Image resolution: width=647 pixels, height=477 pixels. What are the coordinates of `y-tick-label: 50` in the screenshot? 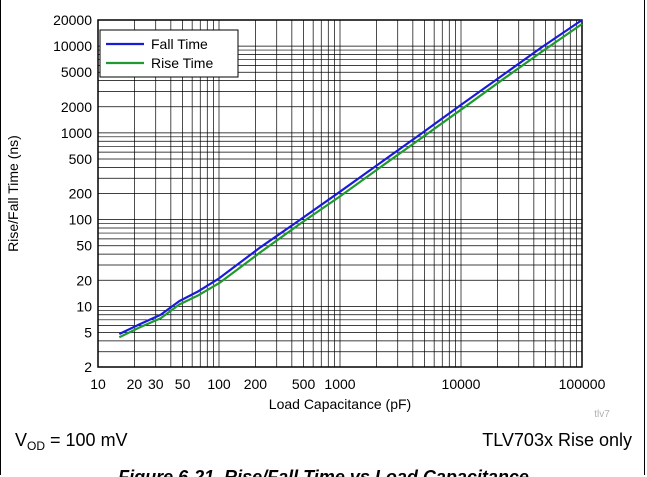 It's located at (84, 246).